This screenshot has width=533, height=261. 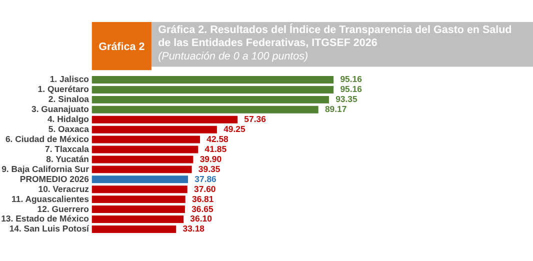 I want to click on y-tick-label: 4. Hidalgo, so click(x=68, y=119).